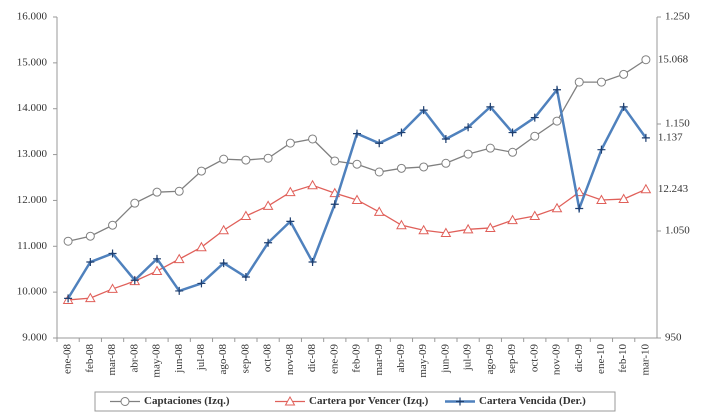 The image size is (709, 414). Describe the element at coordinates (32, 292) in the screenshot. I see `y-tick-label: 10.000` at that location.